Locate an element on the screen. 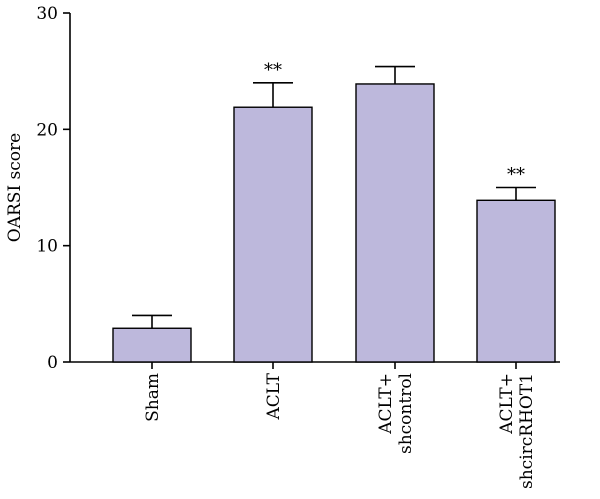 The image size is (600, 499). y-tick-label: 30 is located at coordinates (47, 14).